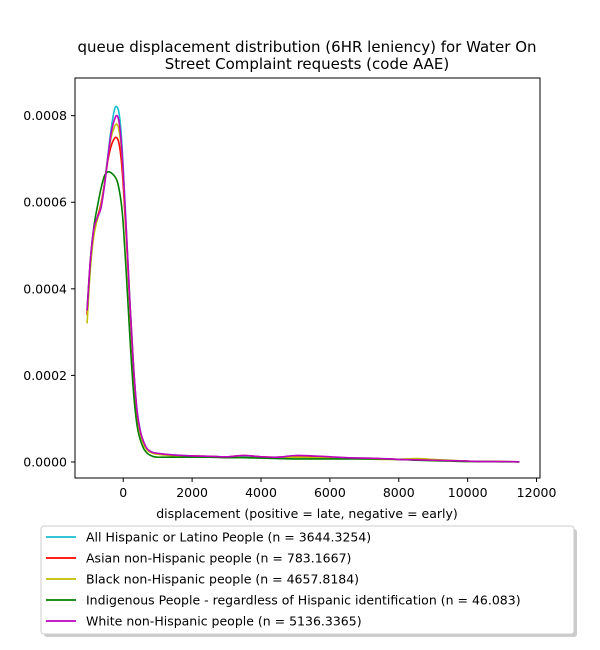 This screenshot has height=650, width=600. What do you see at coordinates (45, 288) in the screenshot?
I see `y-tick-label: 0.0004` at bounding box center [45, 288].